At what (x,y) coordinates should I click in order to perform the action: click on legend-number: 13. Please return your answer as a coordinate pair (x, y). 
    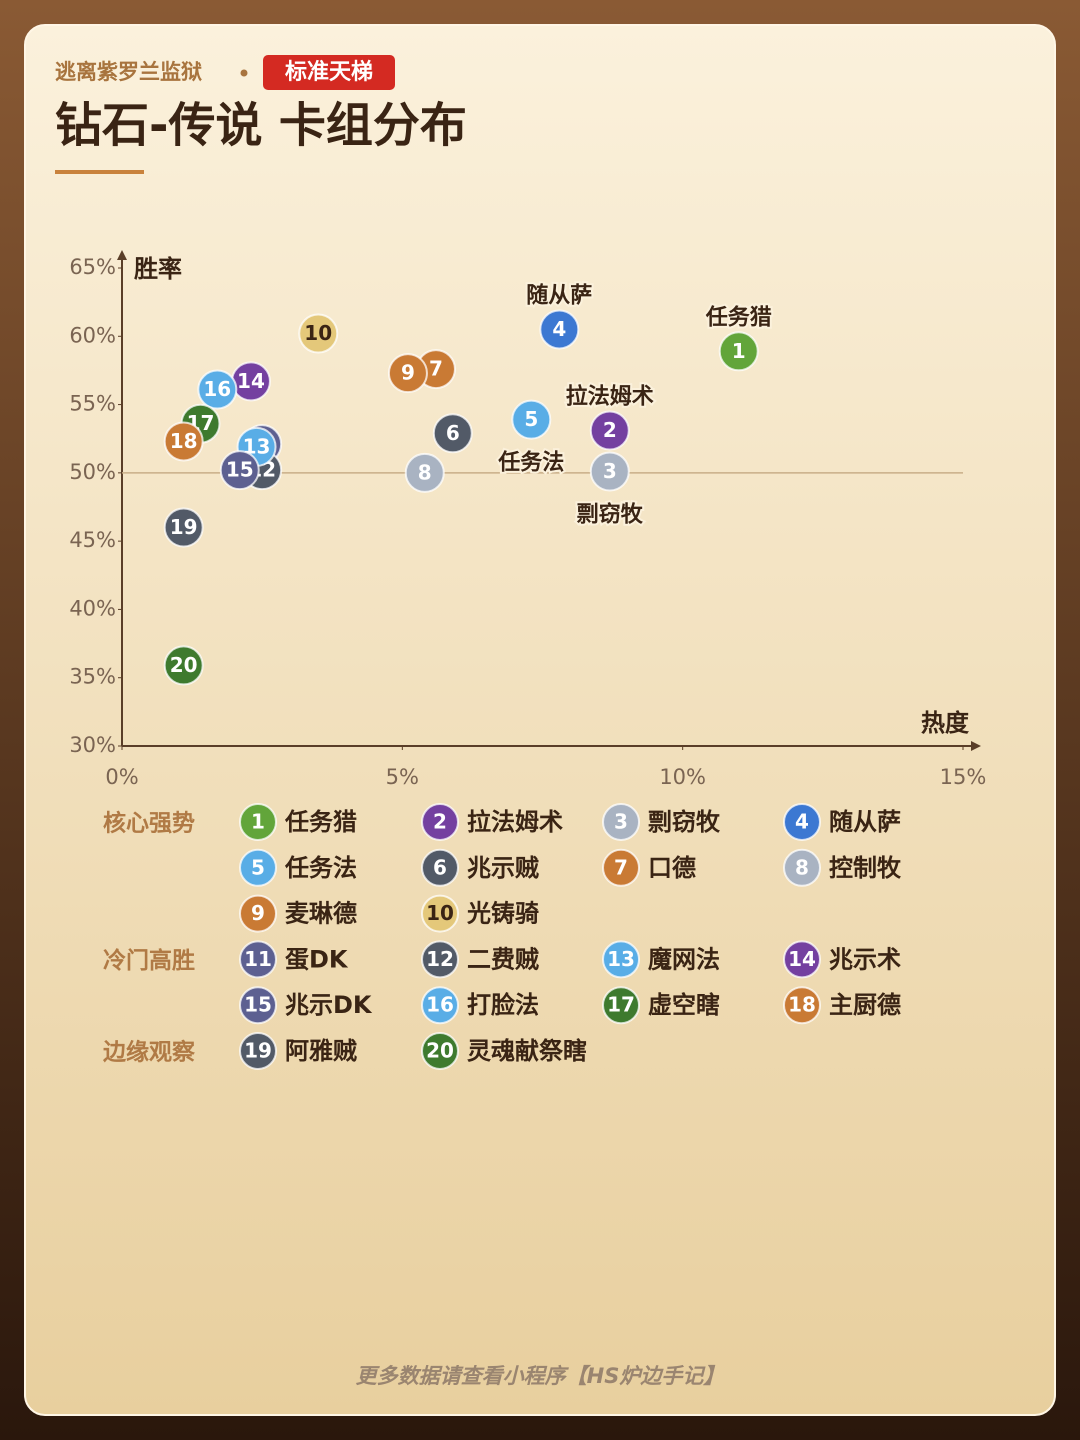
    Looking at the image, I should click on (621, 959).